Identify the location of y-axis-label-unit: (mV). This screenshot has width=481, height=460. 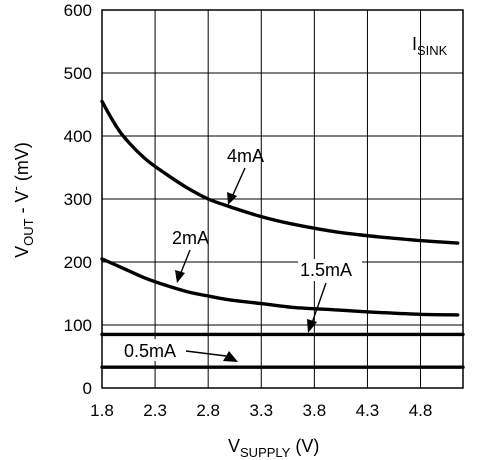
(22, 164).